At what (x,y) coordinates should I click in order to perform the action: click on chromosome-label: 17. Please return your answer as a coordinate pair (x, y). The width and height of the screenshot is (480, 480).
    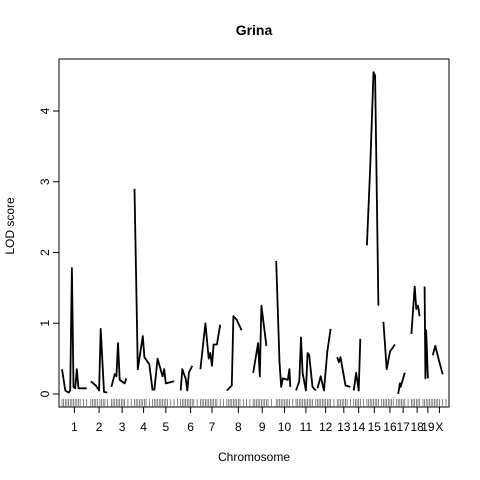
    Looking at the image, I should click on (403, 427).